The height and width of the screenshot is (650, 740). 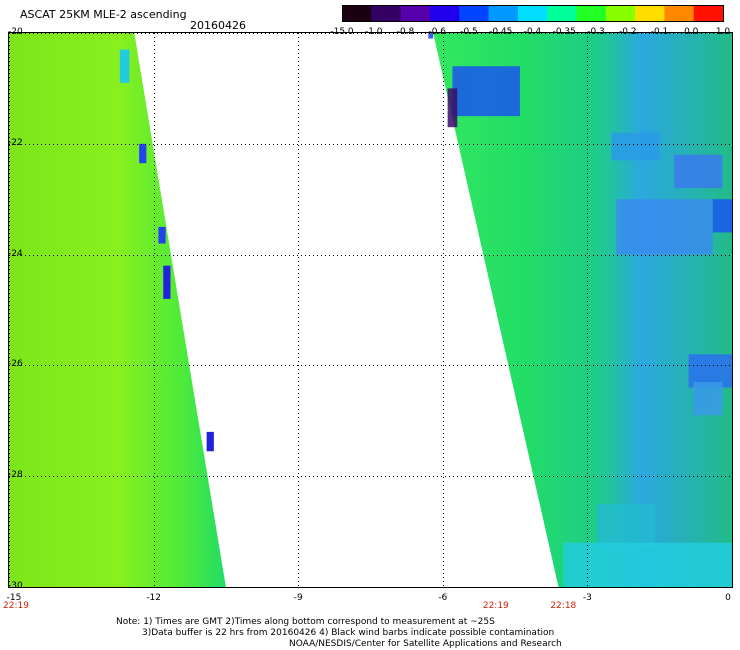 I want to click on colorbar-label: -15.0, so click(x=342, y=32).